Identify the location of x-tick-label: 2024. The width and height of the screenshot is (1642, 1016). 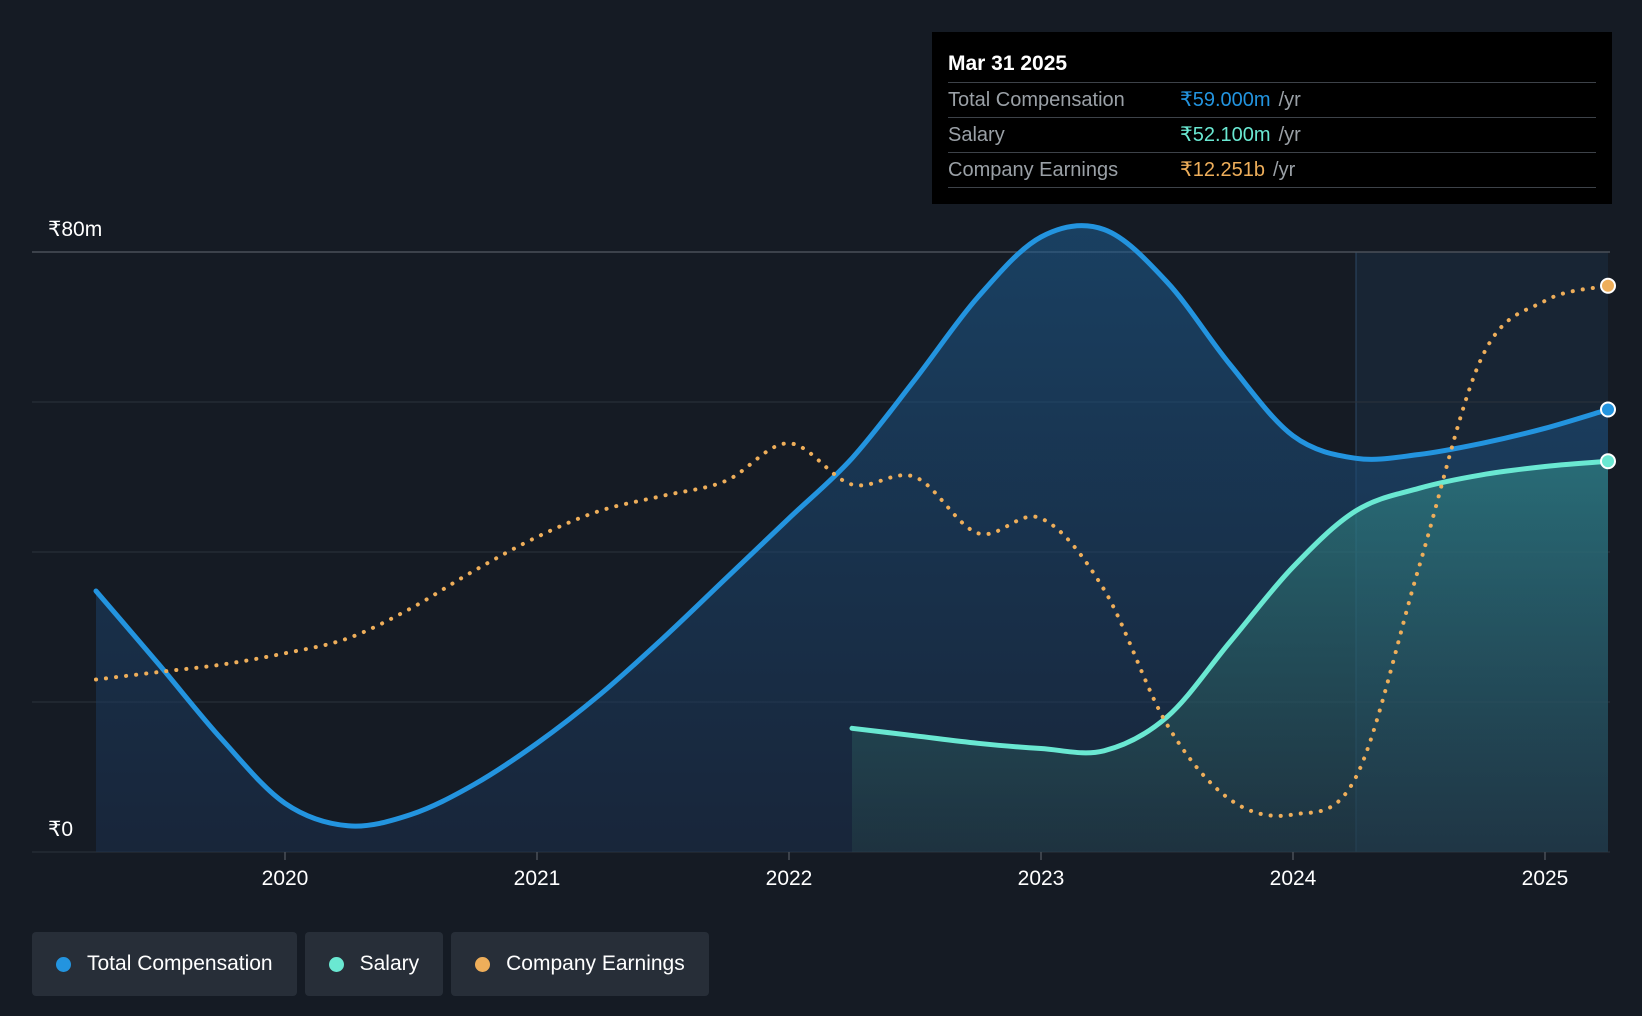
(1293, 878).